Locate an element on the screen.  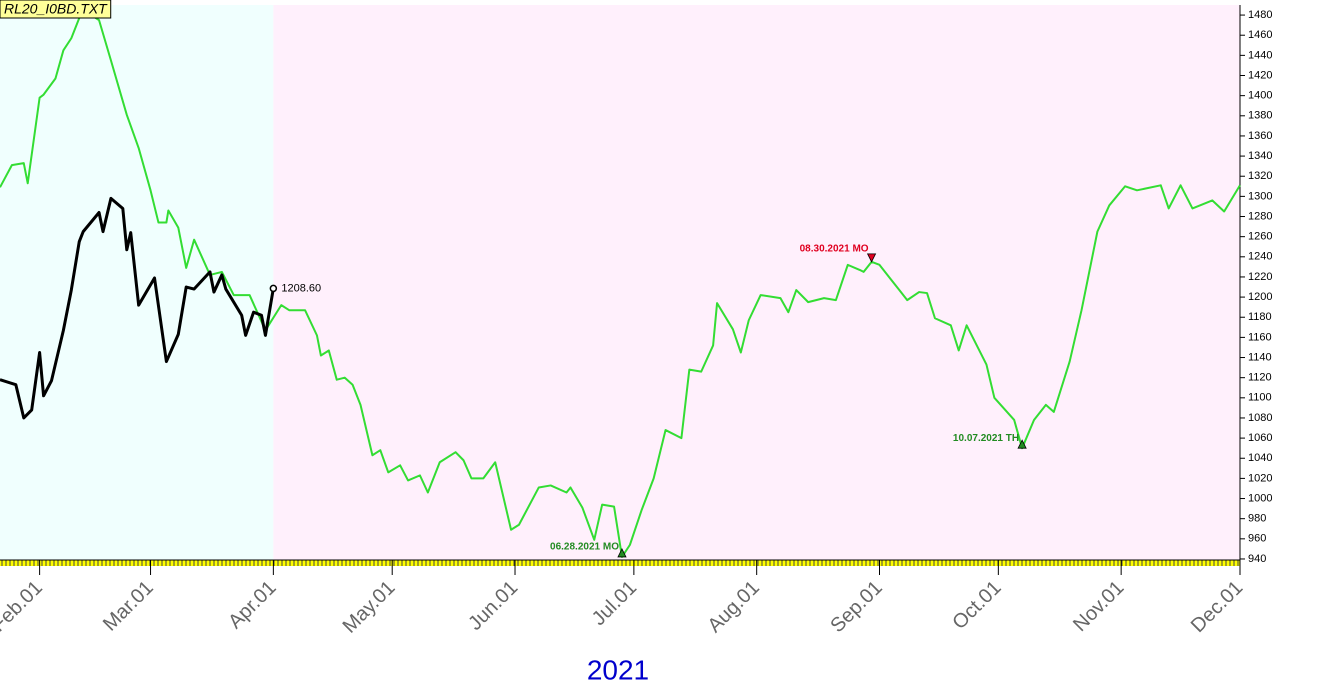
y-tick-label: 1060 is located at coordinates (1260, 438).